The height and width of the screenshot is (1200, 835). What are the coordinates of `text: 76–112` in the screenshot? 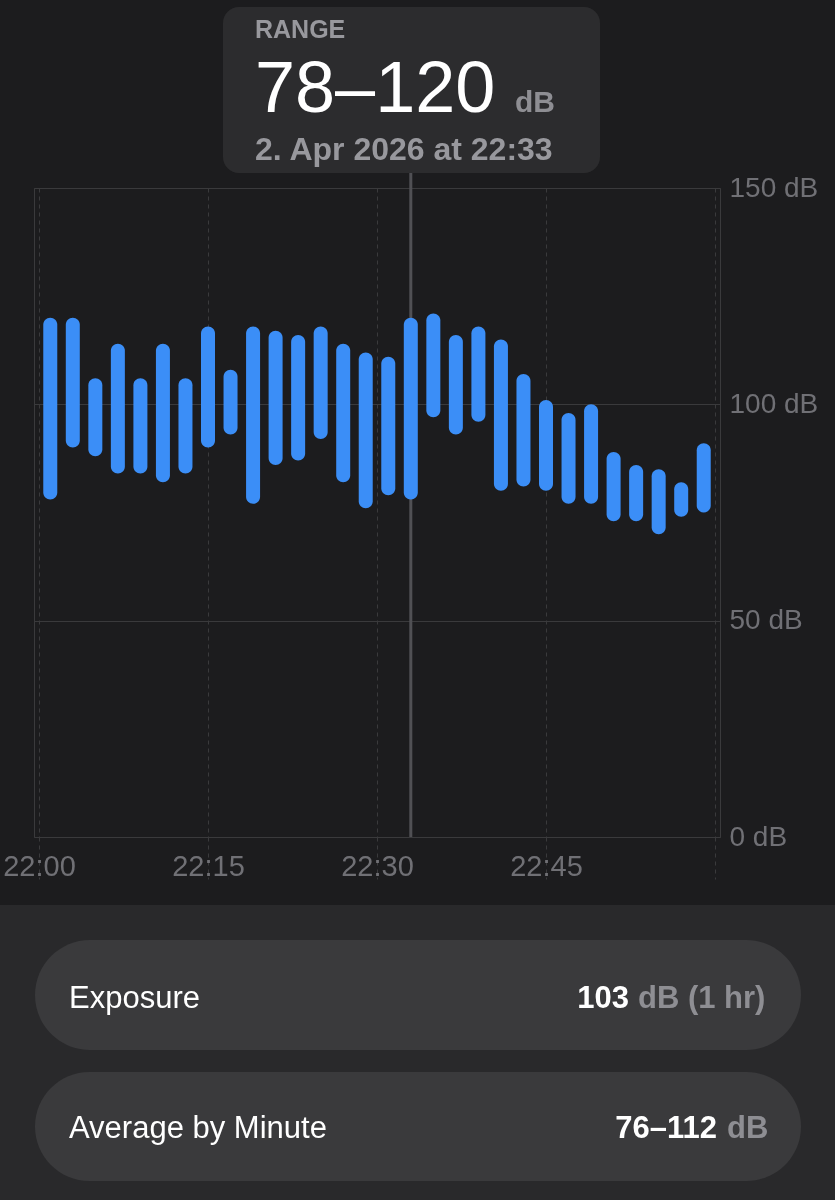 It's located at (666, 1127).